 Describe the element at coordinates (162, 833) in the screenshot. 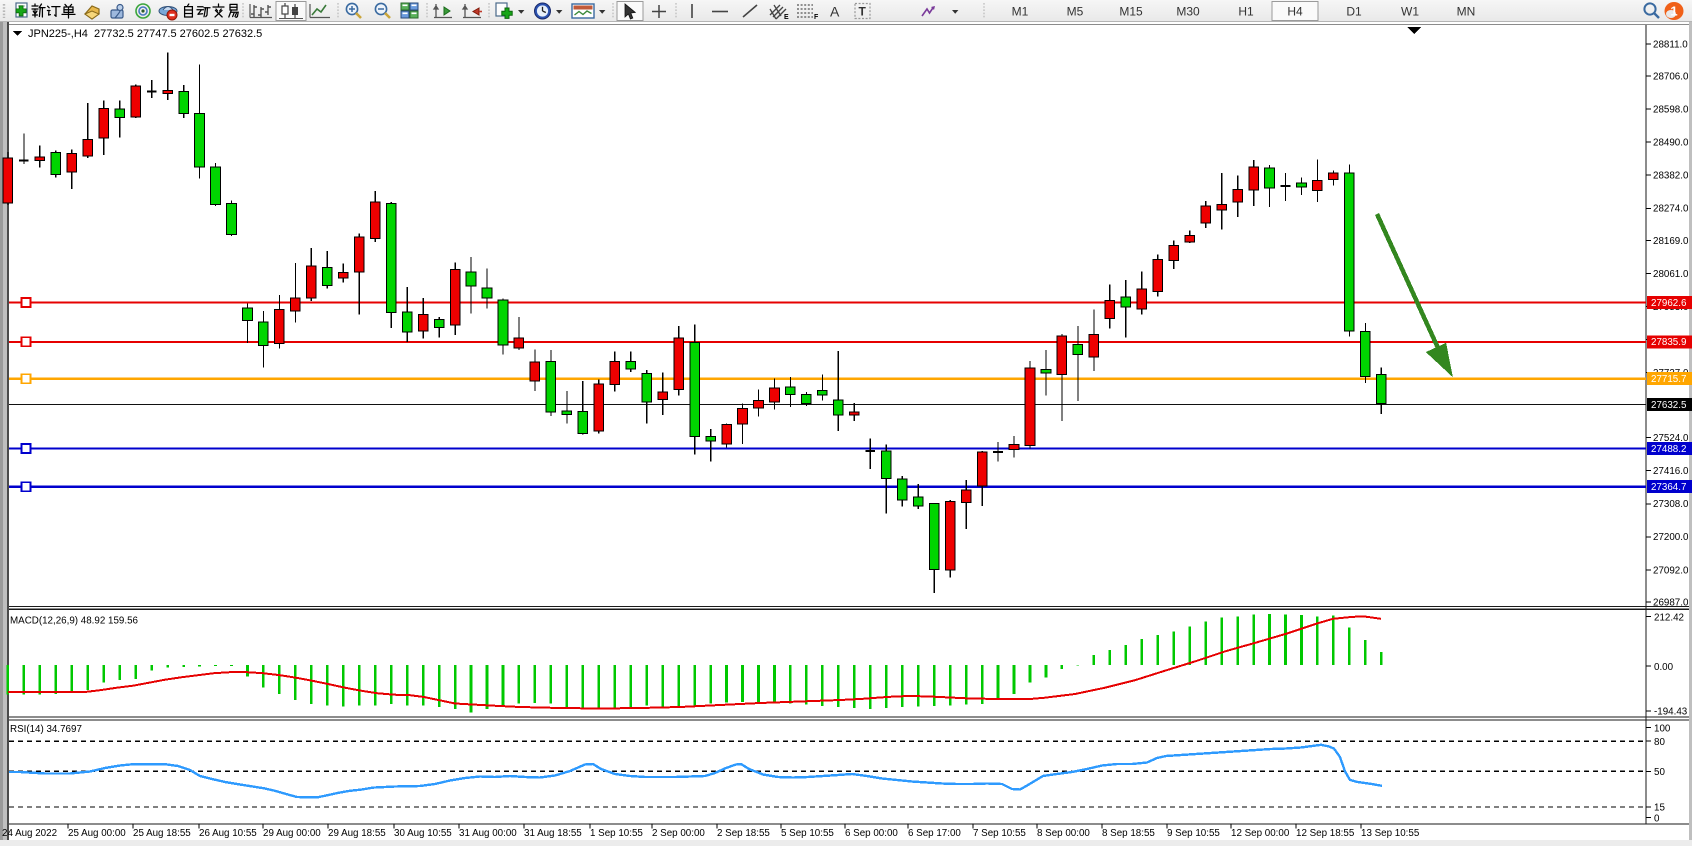

I see `svg-text: 25 Aug 18:55` at that location.